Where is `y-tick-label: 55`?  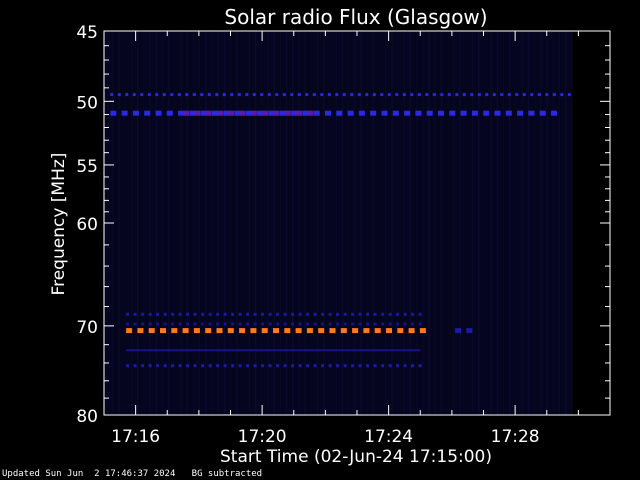 y-tick-label: 55 is located at coordinates (87, 167).